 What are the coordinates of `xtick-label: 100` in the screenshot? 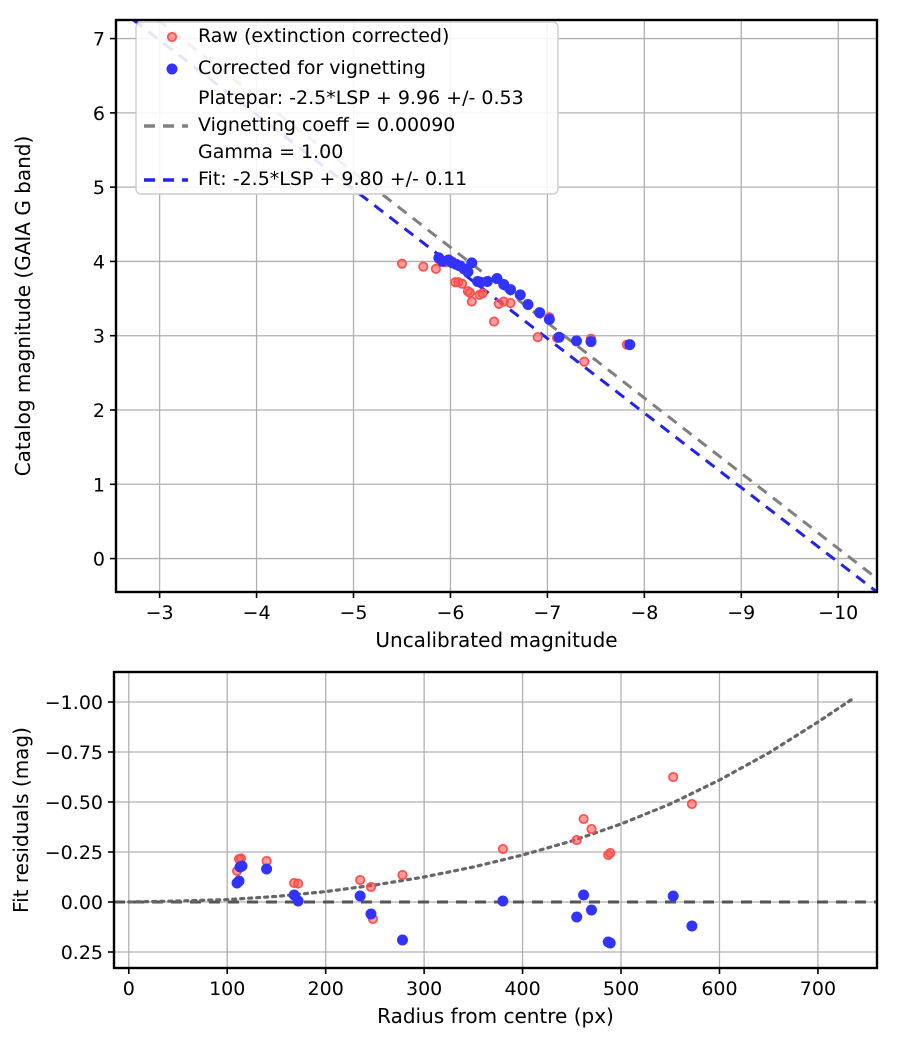 It's located at (227, 989).